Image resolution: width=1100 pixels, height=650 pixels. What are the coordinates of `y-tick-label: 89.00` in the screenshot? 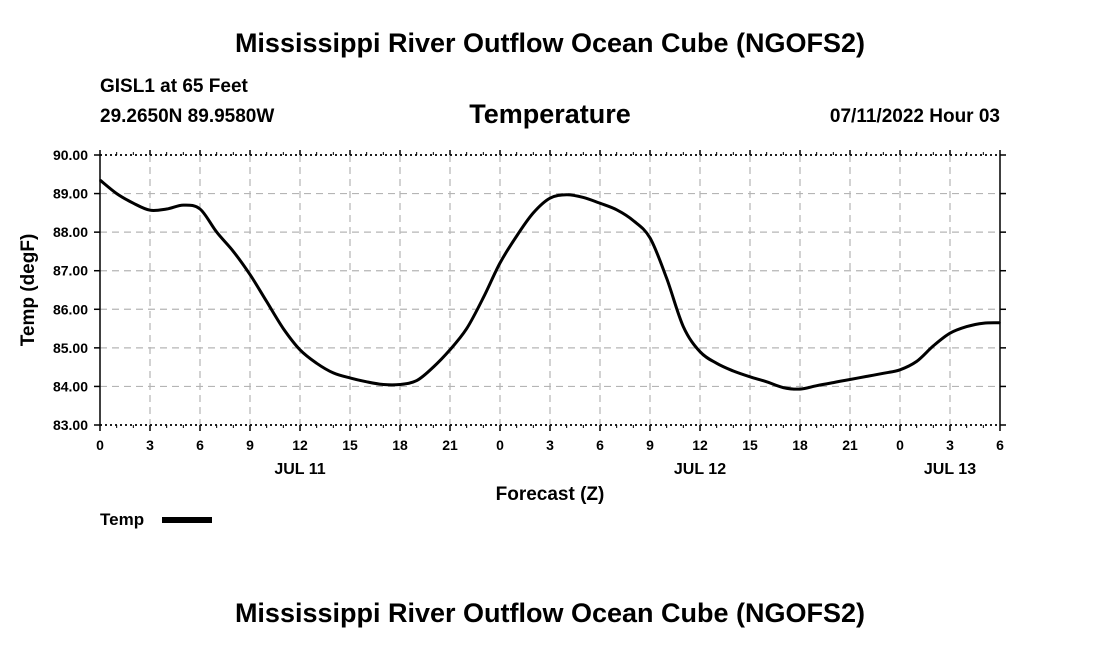 It's located at (70, 194).